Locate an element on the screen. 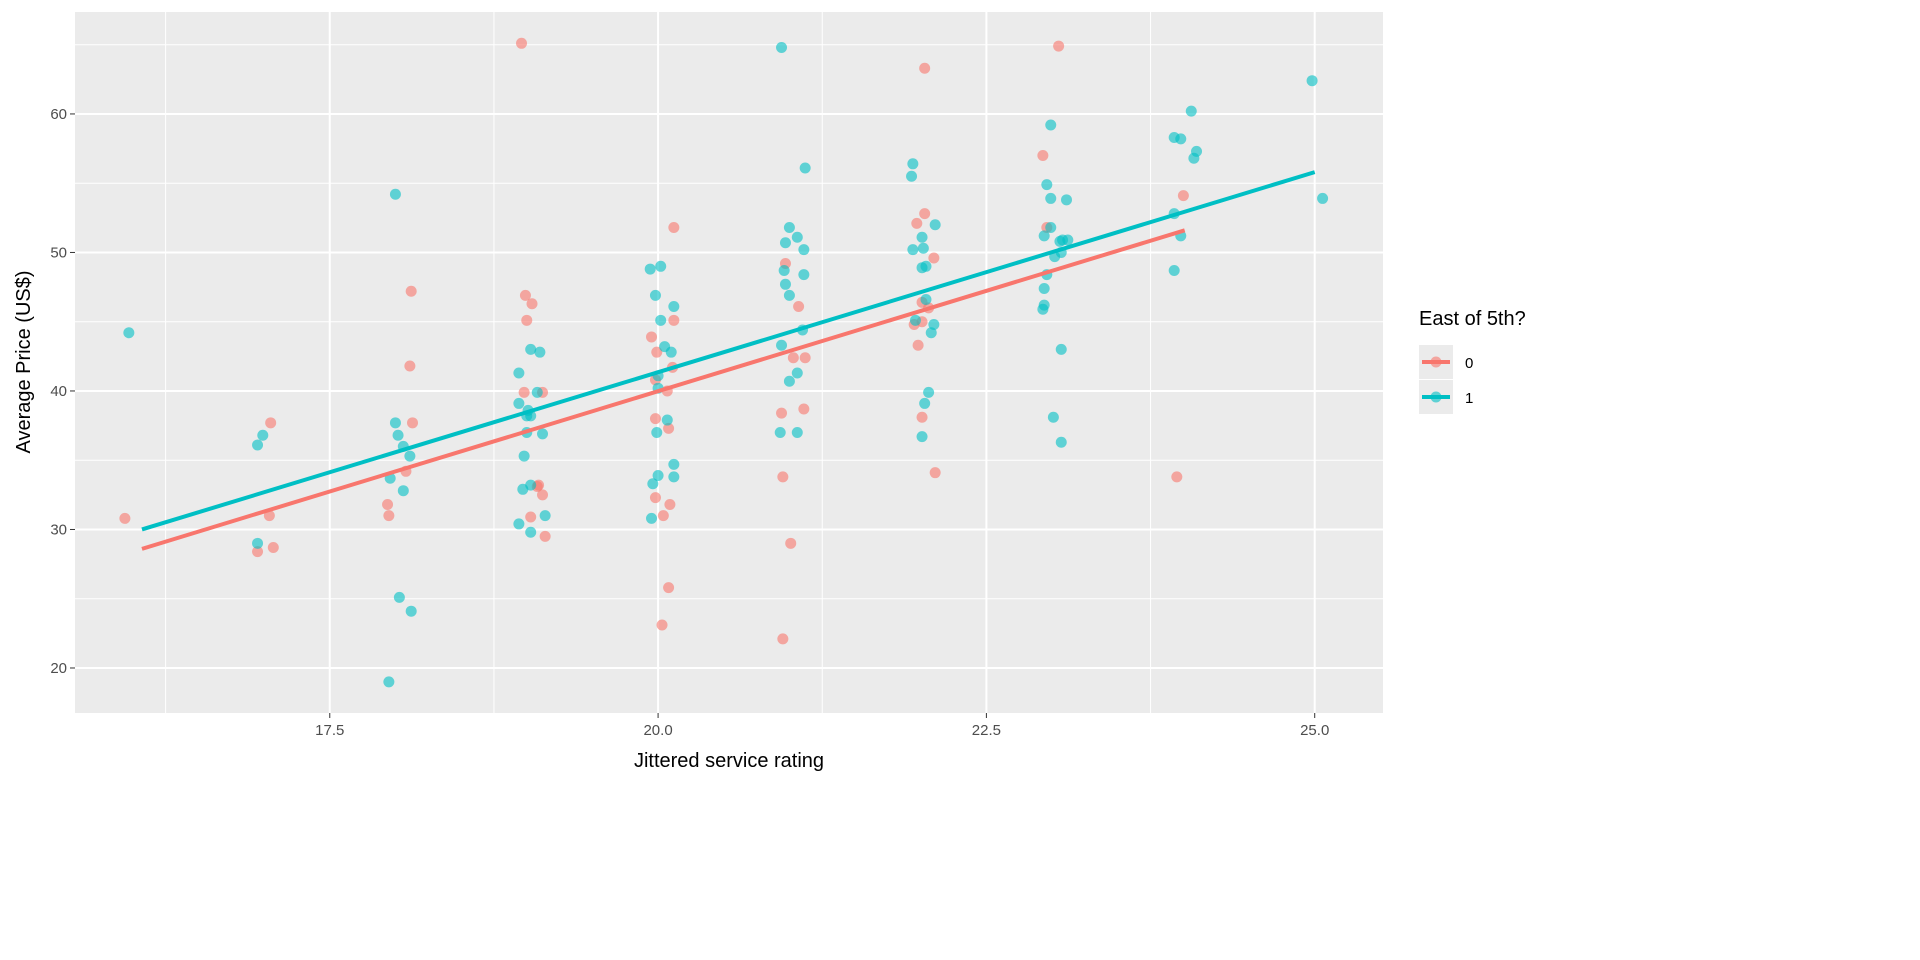 This screenshot has width=1920, height=960. legend-label-1: 1 is located at coordinates (1469, 398).